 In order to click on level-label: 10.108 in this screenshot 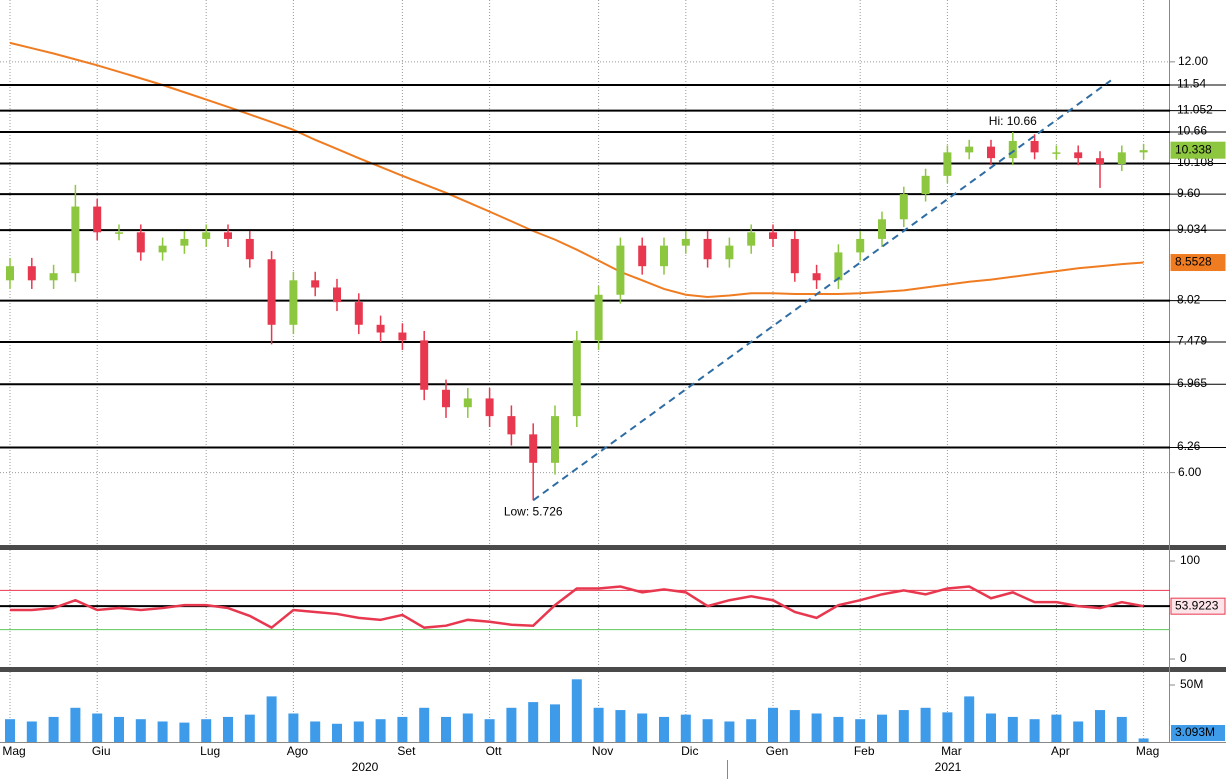, I will do `click(1195, 162)`.